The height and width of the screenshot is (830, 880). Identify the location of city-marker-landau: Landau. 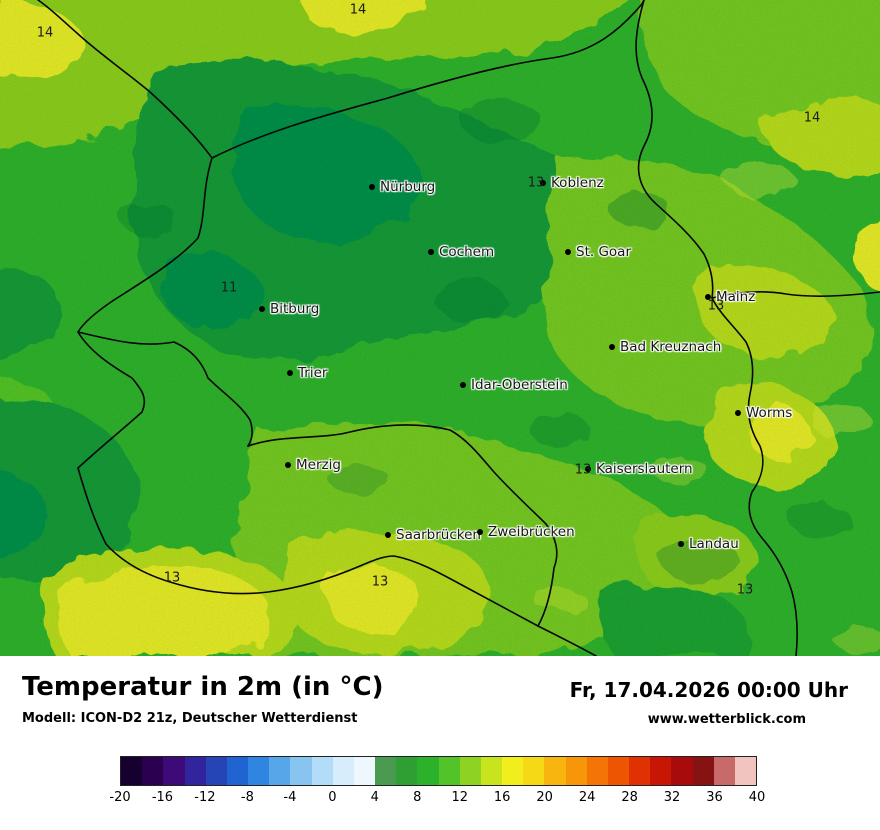
(708, 544).